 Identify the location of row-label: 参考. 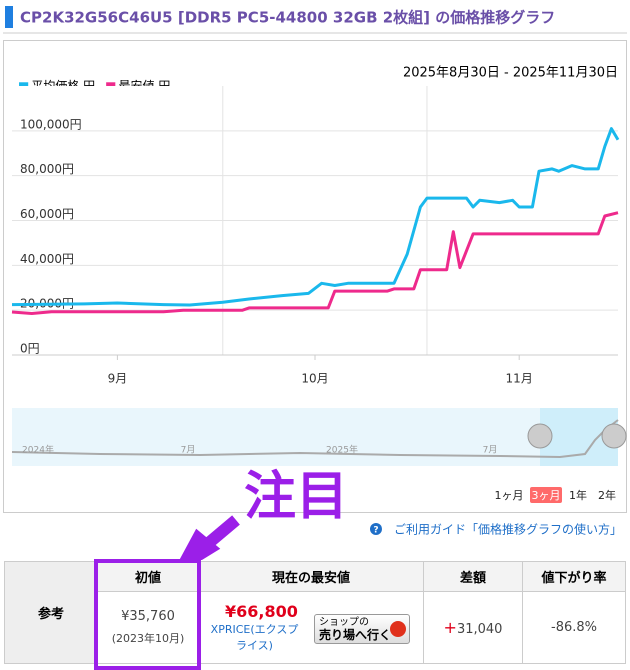
(51, 612).